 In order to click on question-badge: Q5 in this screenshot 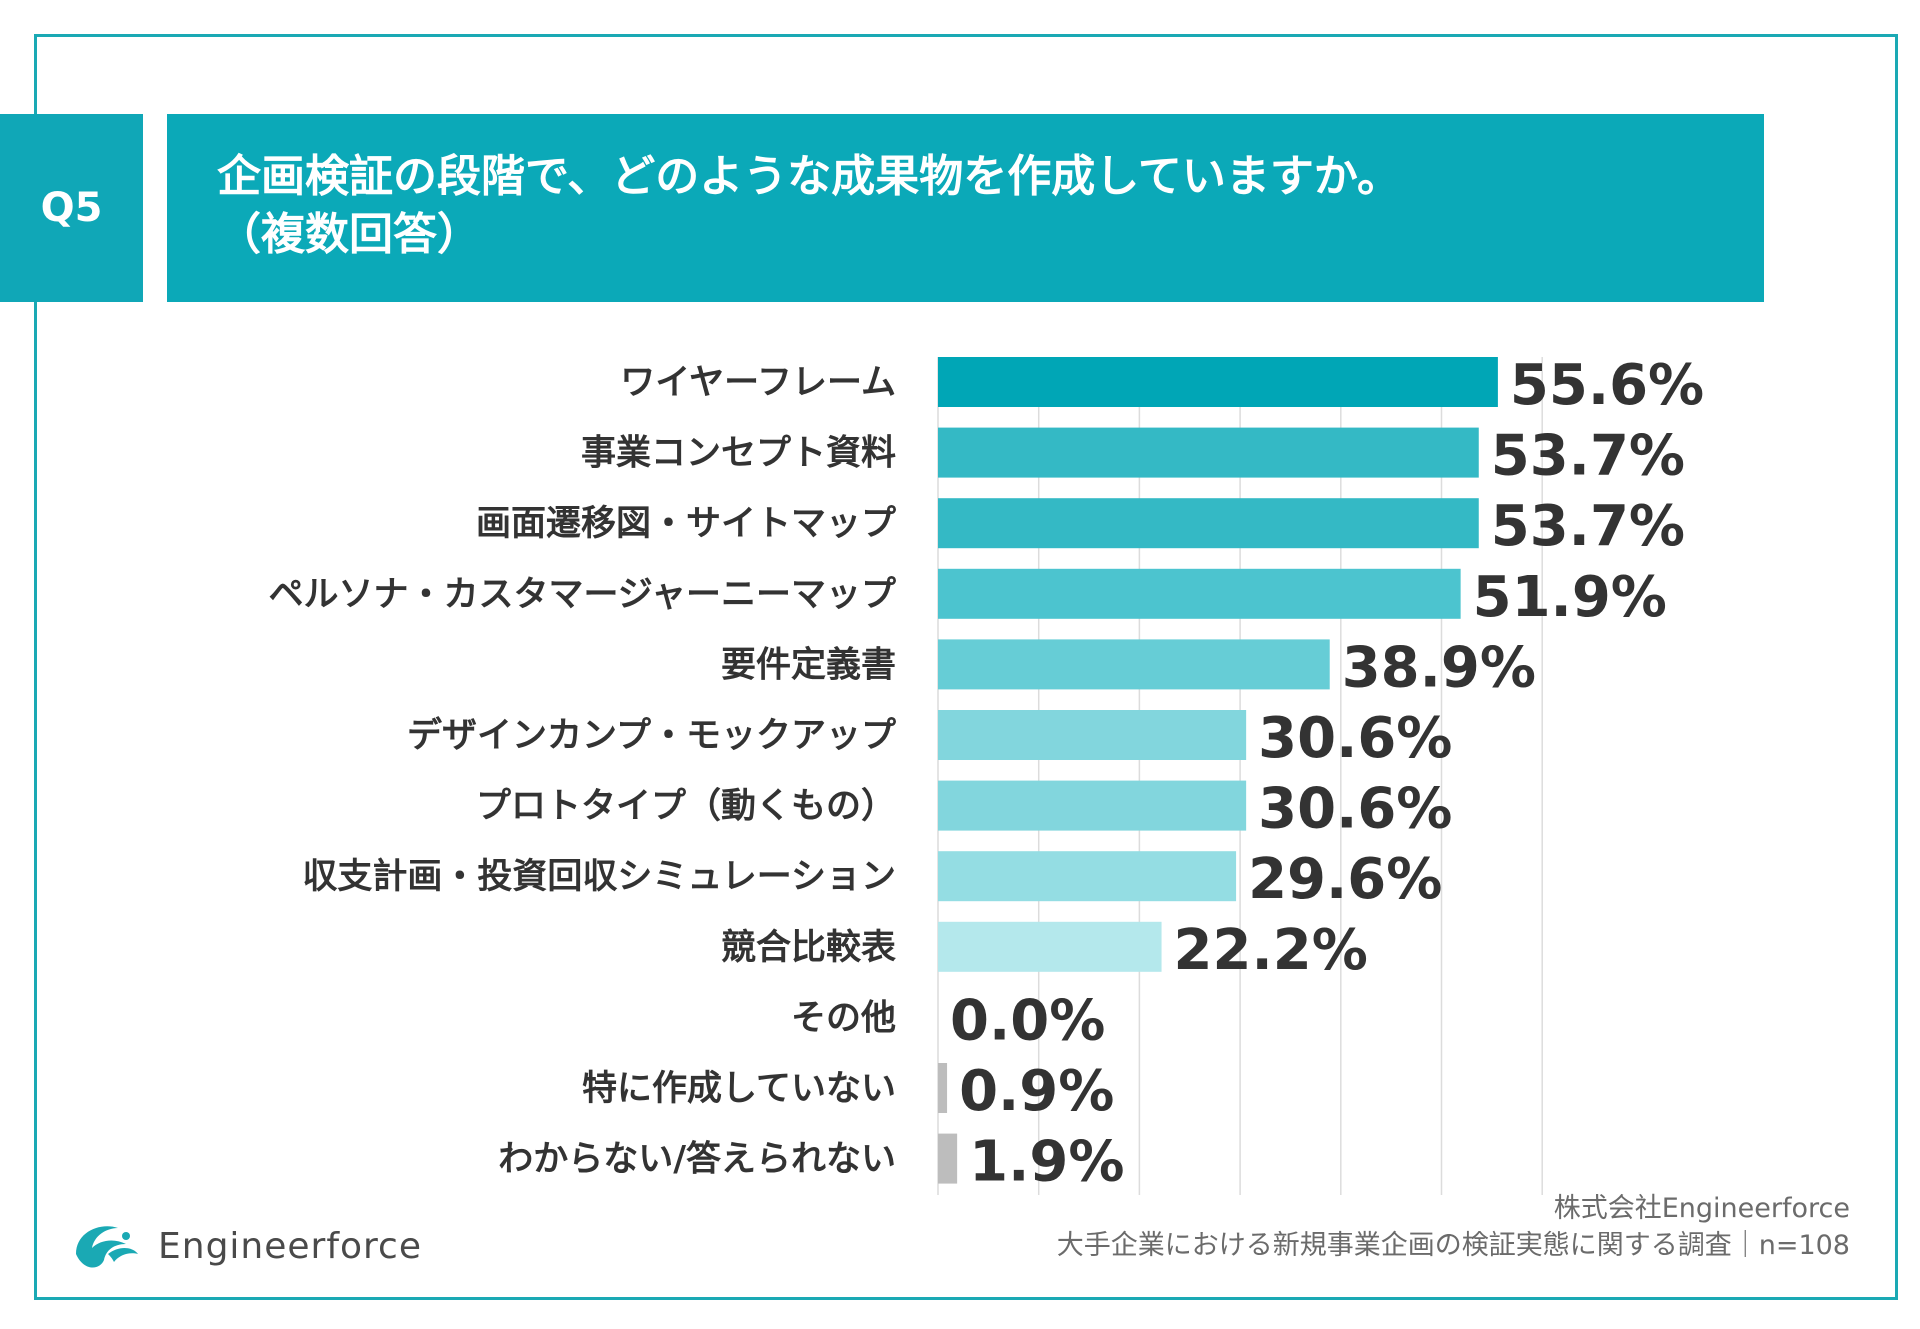, I will do `click(71, 208)`.